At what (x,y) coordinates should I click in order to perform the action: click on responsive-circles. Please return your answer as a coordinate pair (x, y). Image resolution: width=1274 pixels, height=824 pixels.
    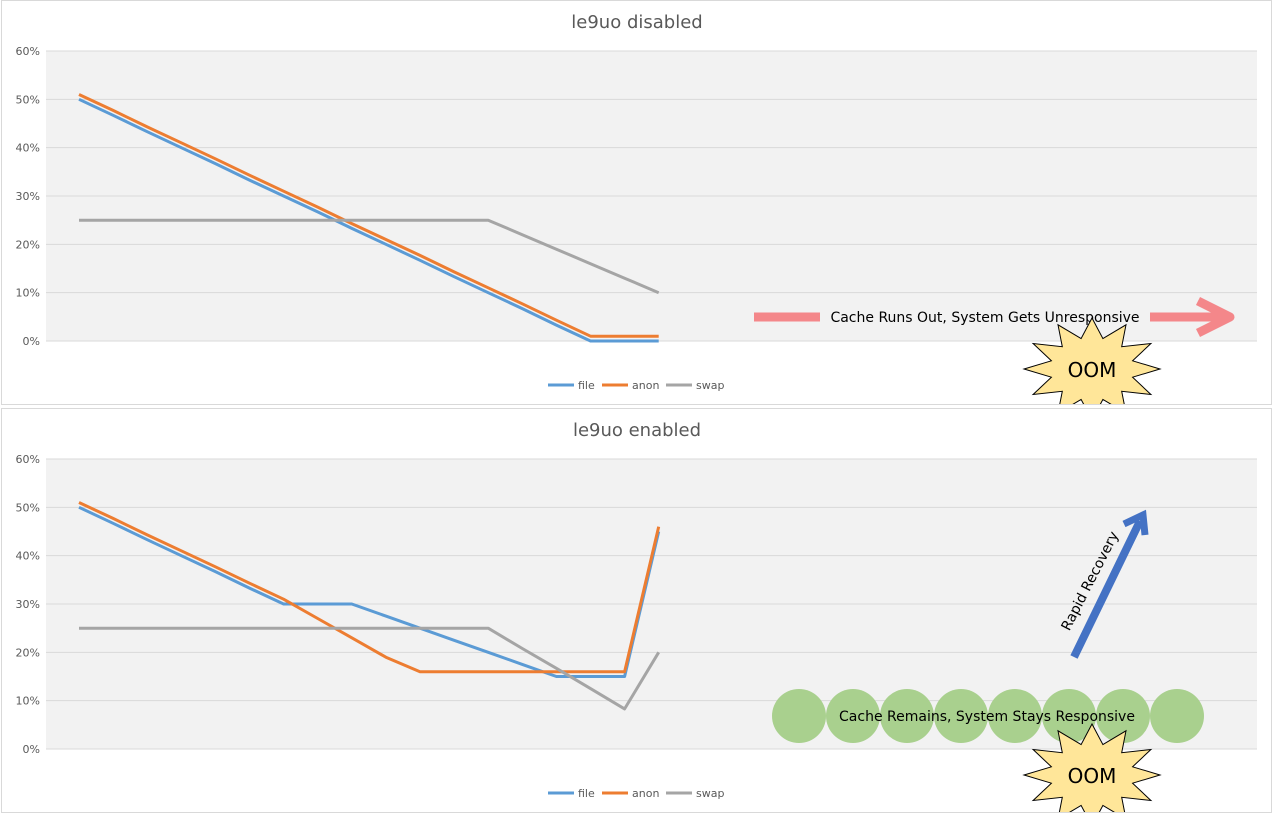
    Looking at the image, I should click on (988, 716).